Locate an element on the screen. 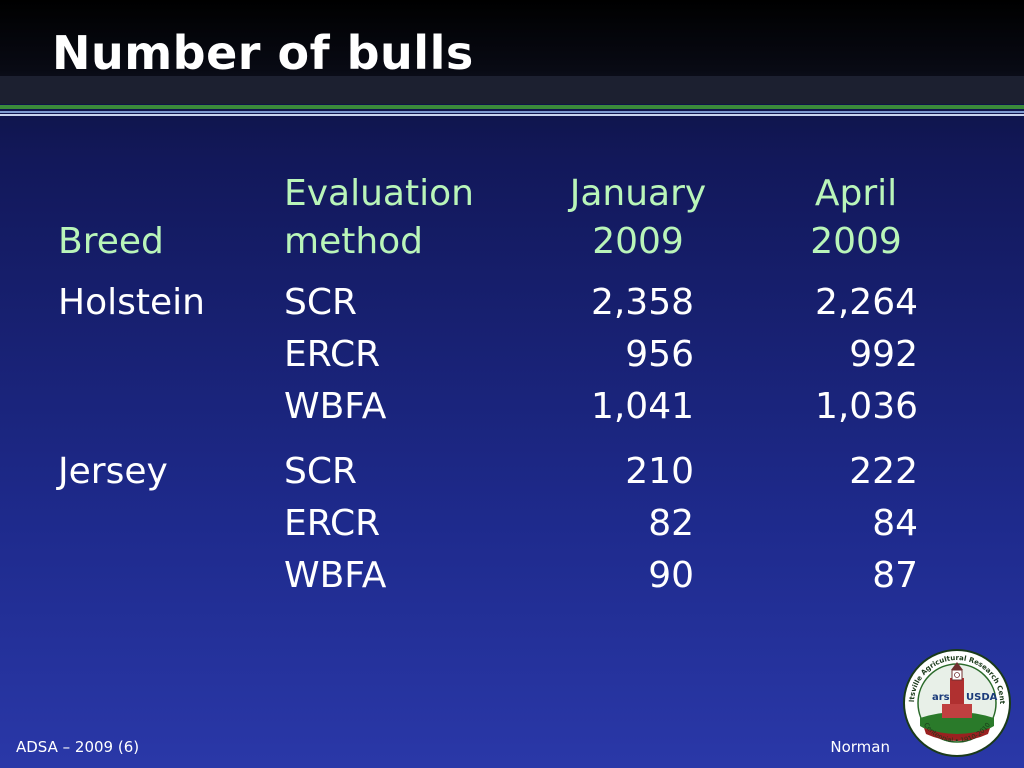  jan-value-cell: 82 is located at coordinates (671, 523).